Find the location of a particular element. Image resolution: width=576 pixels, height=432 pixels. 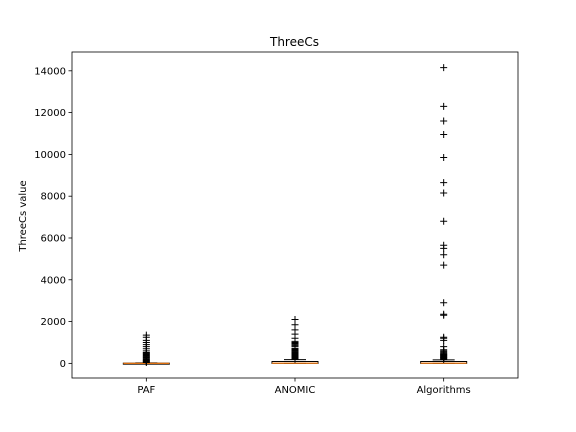

y-tick-label: 8000 is located at coordinates (53, 197).